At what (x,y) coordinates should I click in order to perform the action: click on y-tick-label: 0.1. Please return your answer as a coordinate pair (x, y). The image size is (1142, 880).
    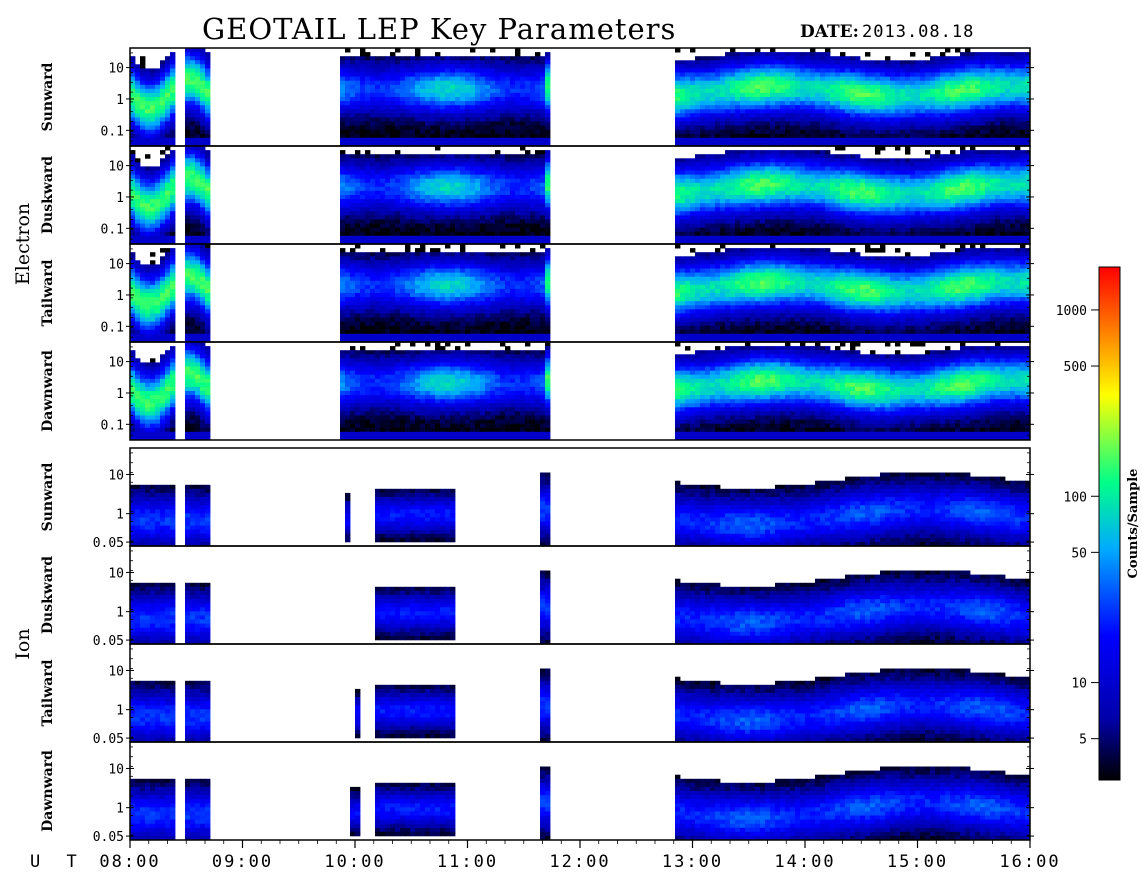
    Looking at the image, I should click on (112, 131).